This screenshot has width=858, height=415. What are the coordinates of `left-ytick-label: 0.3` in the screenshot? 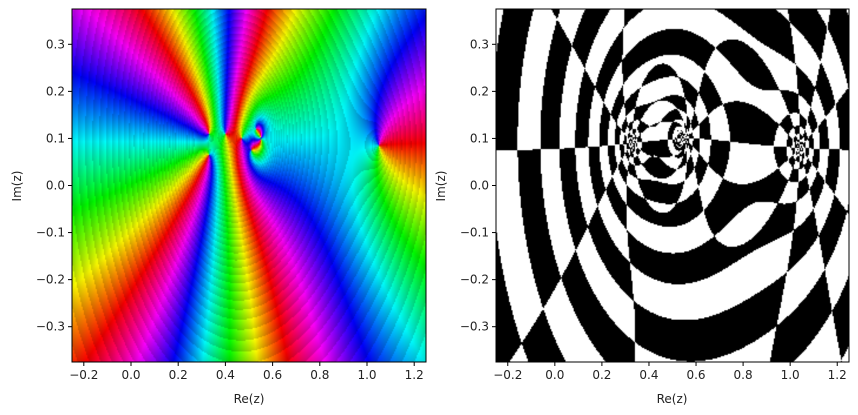 It's located at (55, 44).